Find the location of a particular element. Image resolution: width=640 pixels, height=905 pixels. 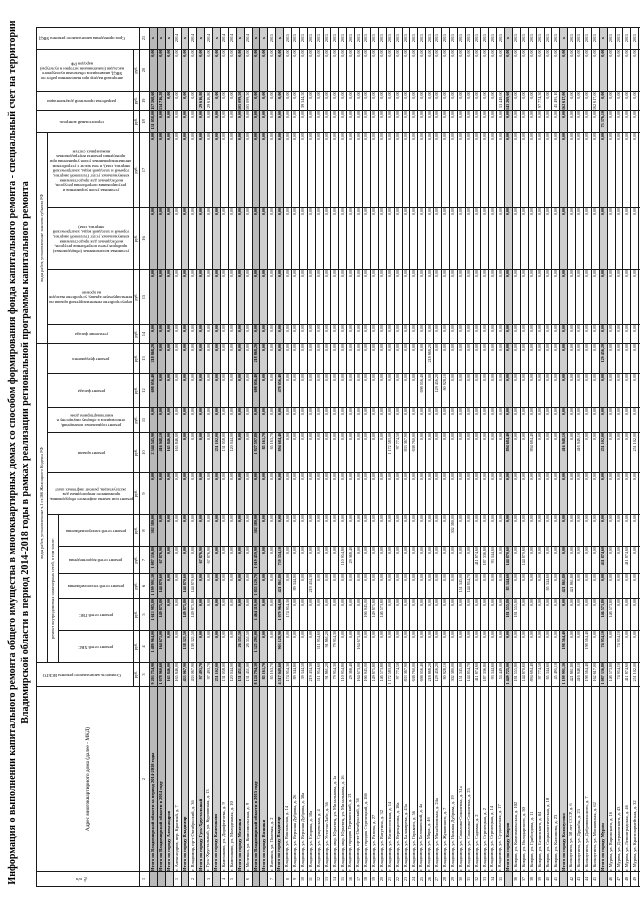

row-number-cell: 26 is located at coordinates (429, 879).